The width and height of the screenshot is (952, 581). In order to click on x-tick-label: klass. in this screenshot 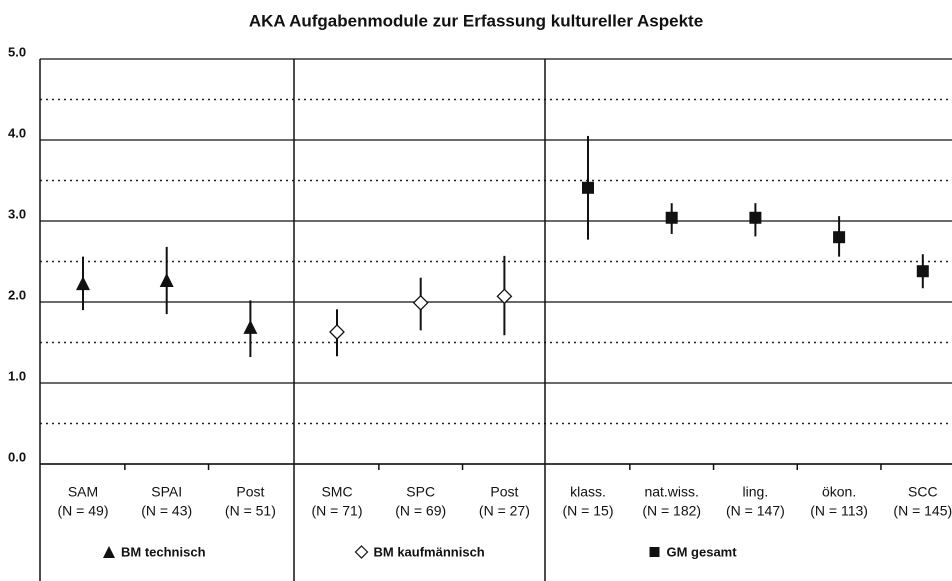, I will do `click(588, 492)`.